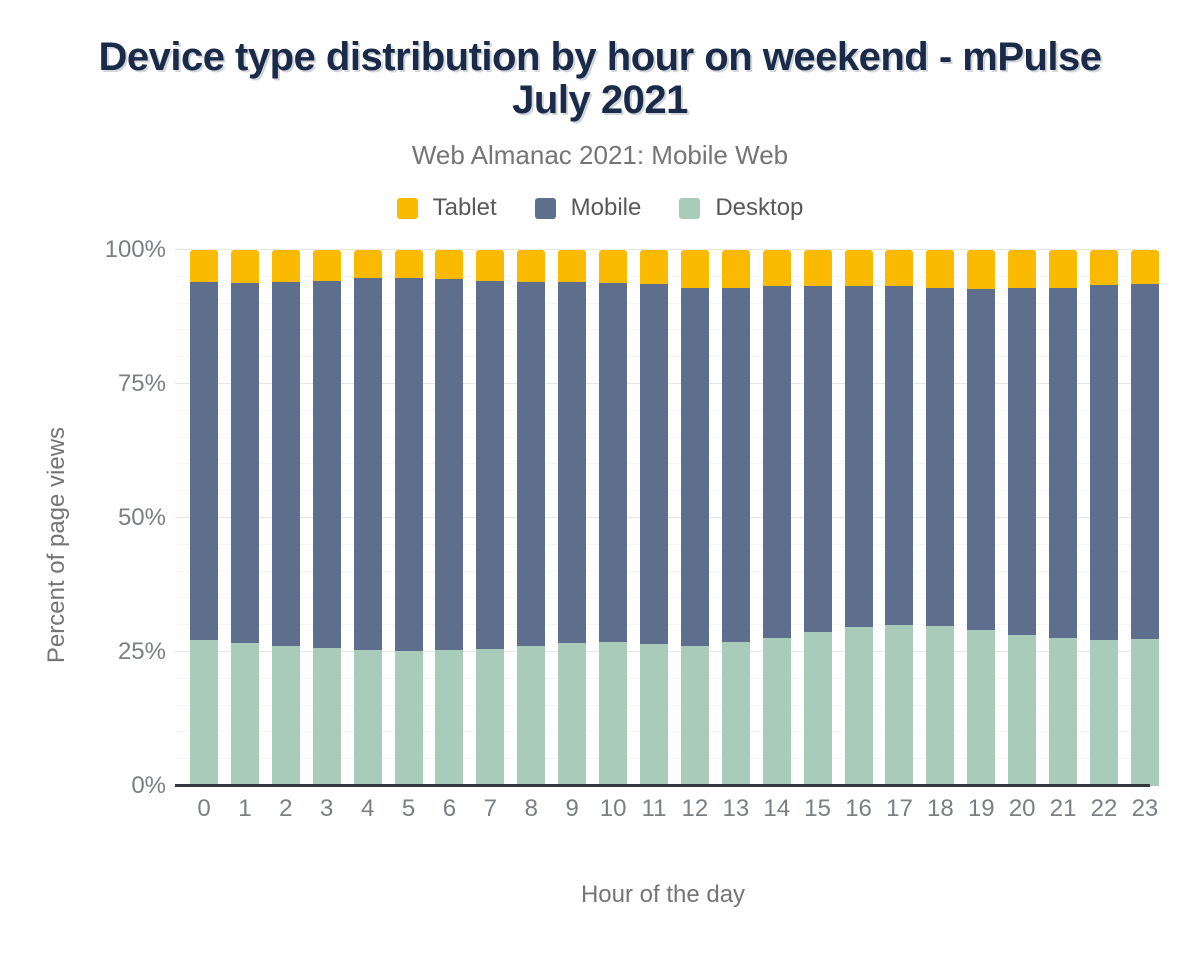 The height and width of the screenshot is (960, 1200). What do you see at coordinates (56, 545) in the screenshot?
I see `y-axis-title: Percent of page views` at bounding box center [56, 545].